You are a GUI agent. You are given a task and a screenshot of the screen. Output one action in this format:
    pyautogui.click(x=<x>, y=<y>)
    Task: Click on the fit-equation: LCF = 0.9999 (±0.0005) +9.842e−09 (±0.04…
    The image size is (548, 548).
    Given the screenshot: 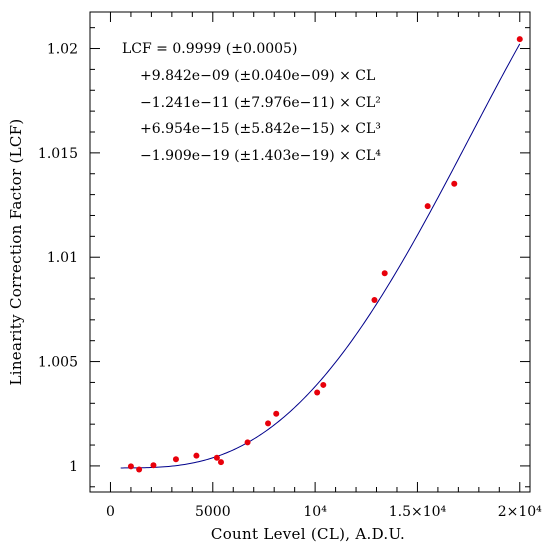 What is the action you would take?
    pyautogui.click(x=251, y=102)
    